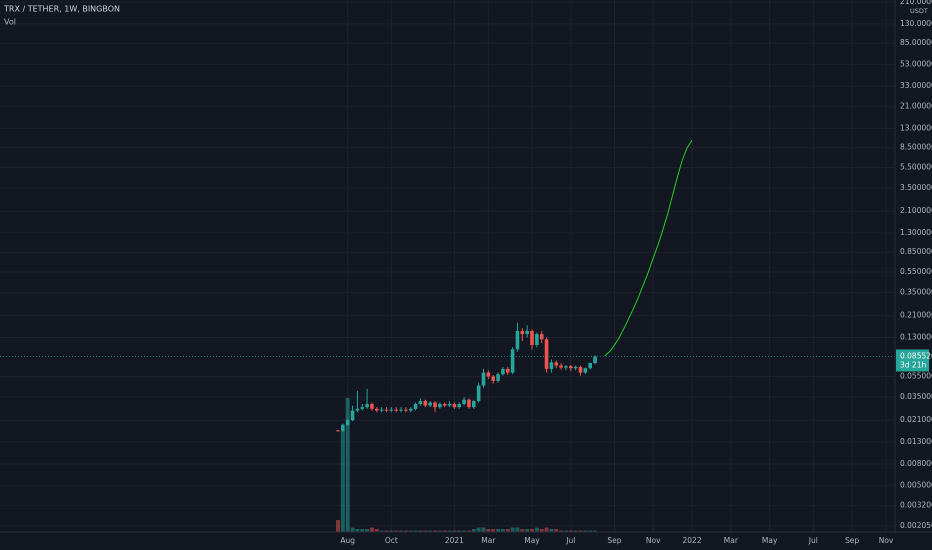 Image resolution: width=932 pixels, height=550 pixels. What do you see at coordinates (454, 540) in the screenshot?
I see `x-tick-label: 2021` at bounding box center [454, 540].